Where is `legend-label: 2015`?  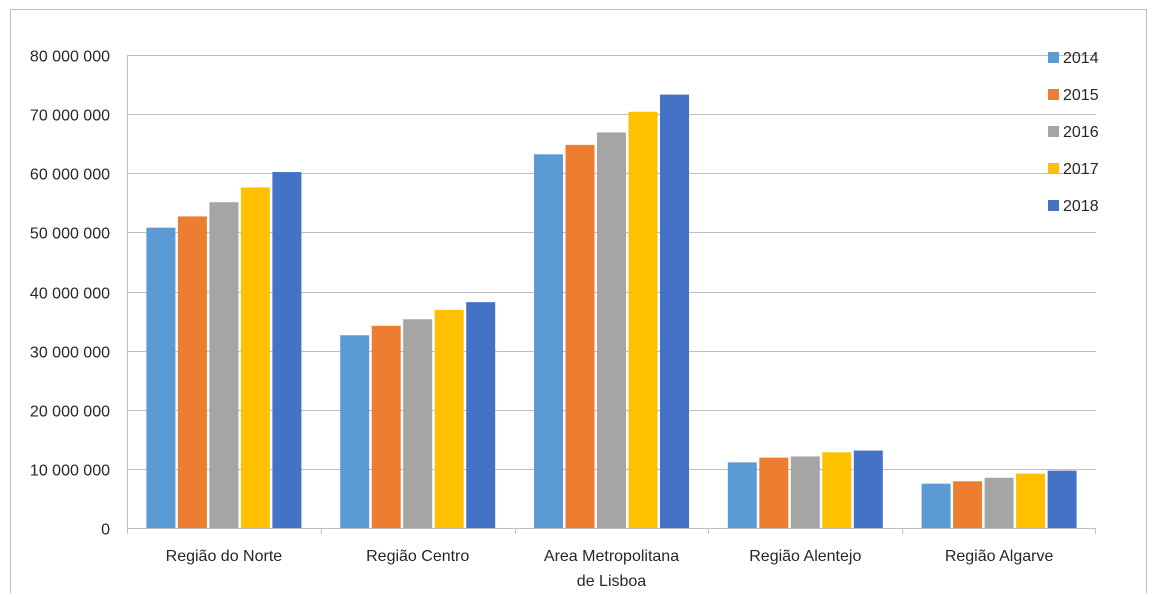 legend-label: 2015 is located at coordinates (1081, 95).